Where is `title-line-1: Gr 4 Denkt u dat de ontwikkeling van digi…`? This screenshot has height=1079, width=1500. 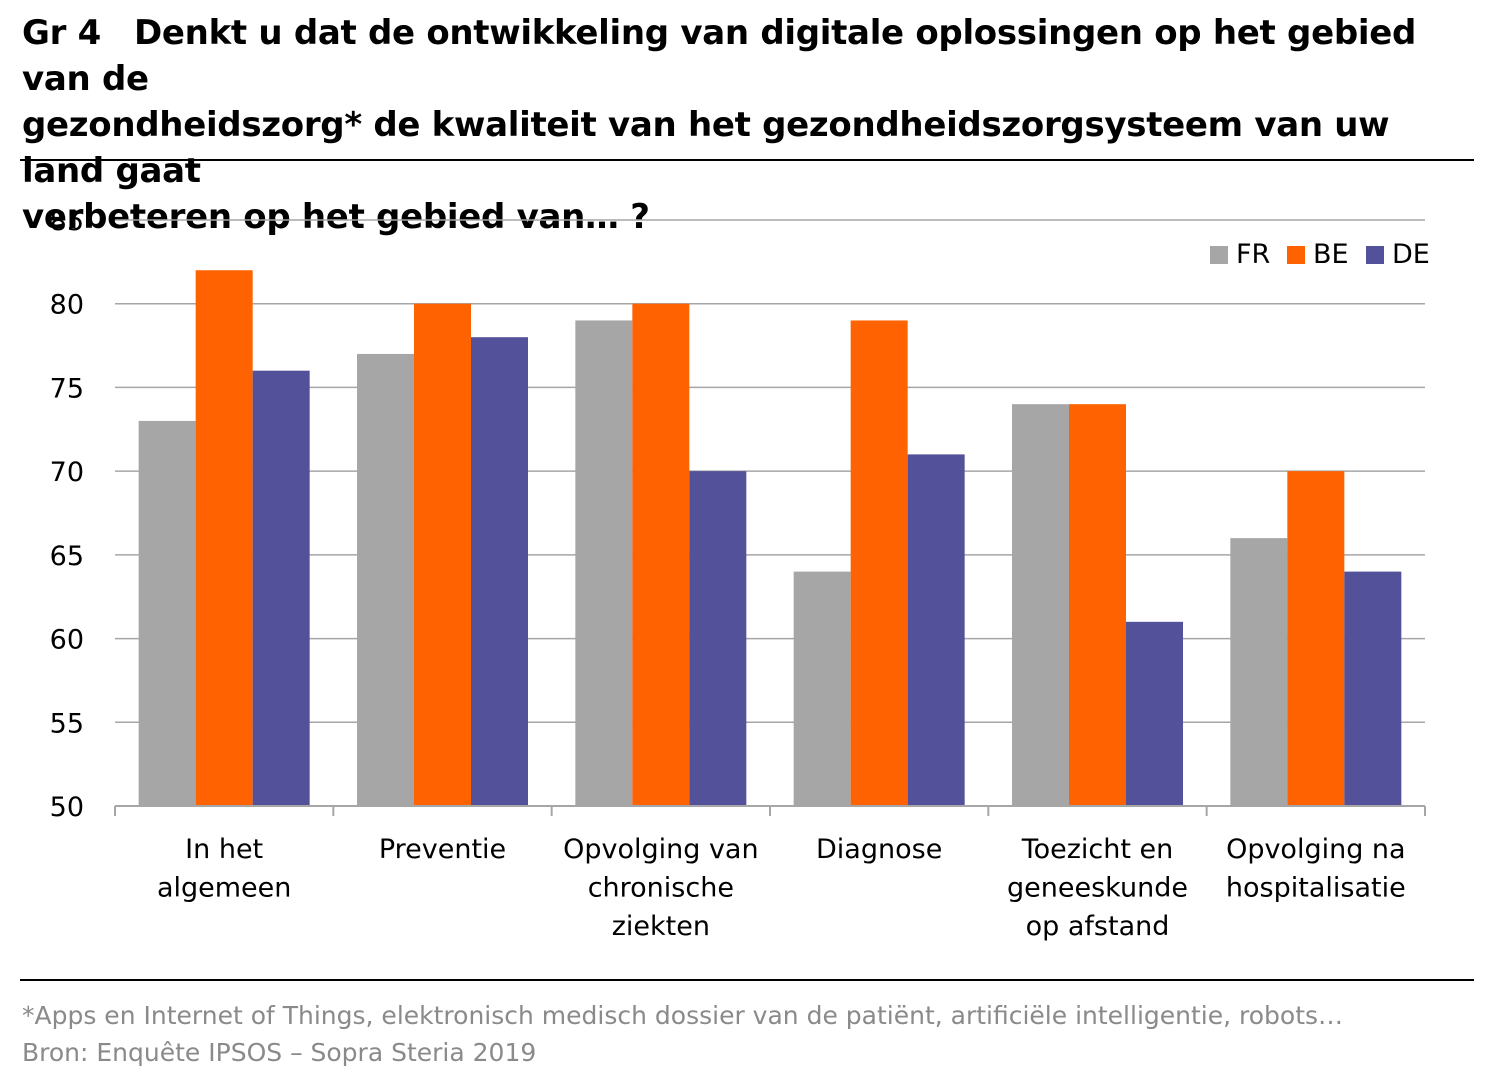
title-line-1: Gr 4 Denkt u dat de ontwikkeling van digi… is located at coordinates (747, 56).